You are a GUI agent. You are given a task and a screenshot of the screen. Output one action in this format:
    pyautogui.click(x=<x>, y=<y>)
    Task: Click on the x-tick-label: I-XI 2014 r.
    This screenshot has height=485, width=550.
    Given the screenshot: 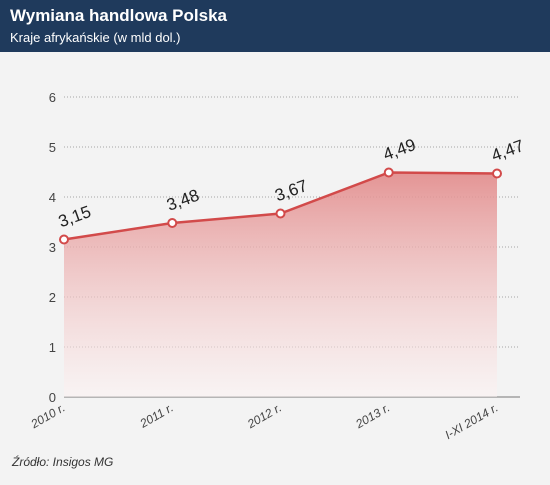 What is the action you would take?
    pyautogui.click(x=471, y=421)
    